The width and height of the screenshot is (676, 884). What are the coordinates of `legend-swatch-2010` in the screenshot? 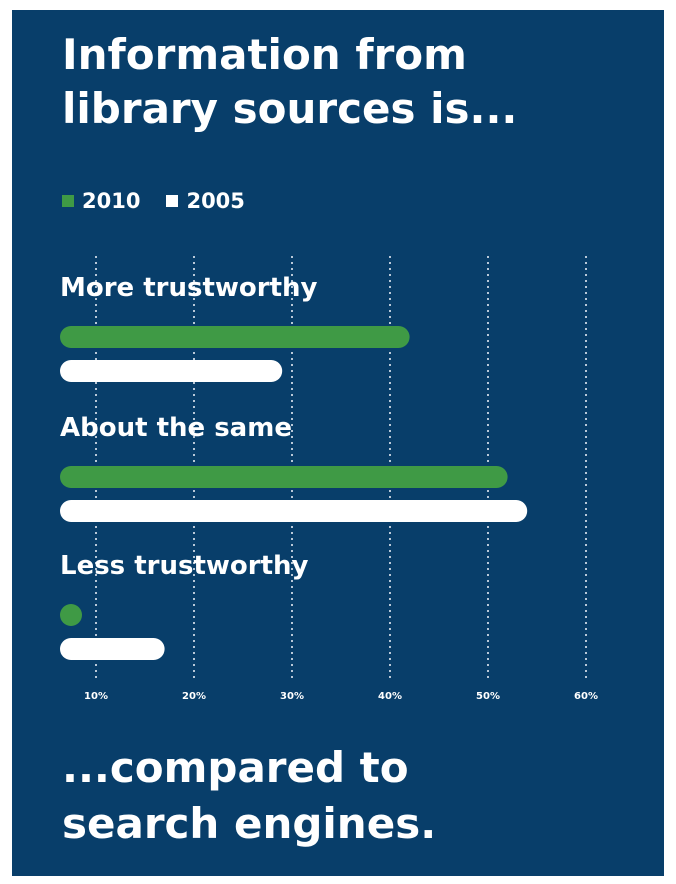 It's located at (68, 201).